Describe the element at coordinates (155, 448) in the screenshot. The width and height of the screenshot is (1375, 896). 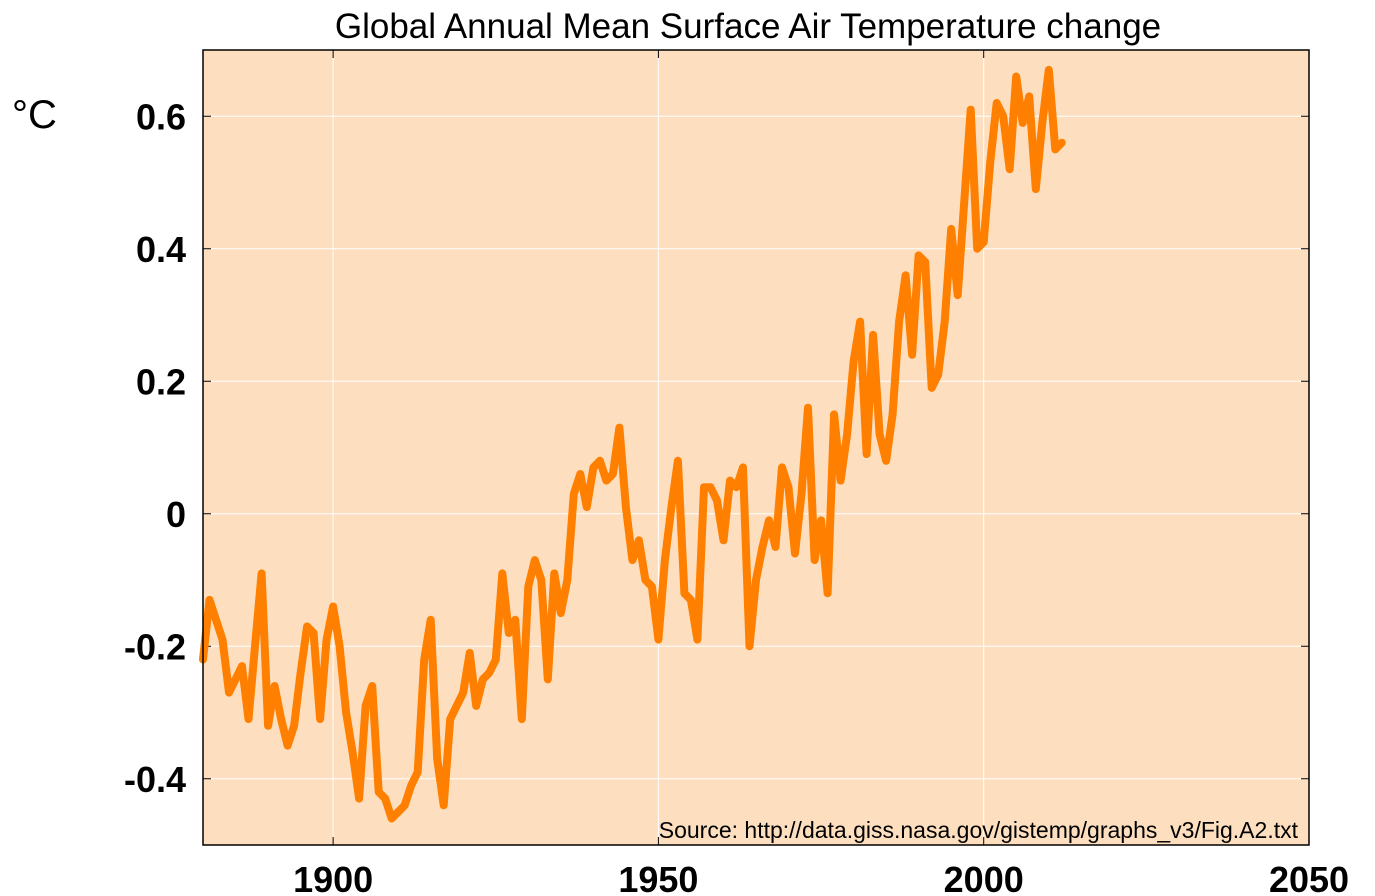
I see `y-tick-labels: -0.4 -0.2 0 0.2 0.4 0.6` at that location.